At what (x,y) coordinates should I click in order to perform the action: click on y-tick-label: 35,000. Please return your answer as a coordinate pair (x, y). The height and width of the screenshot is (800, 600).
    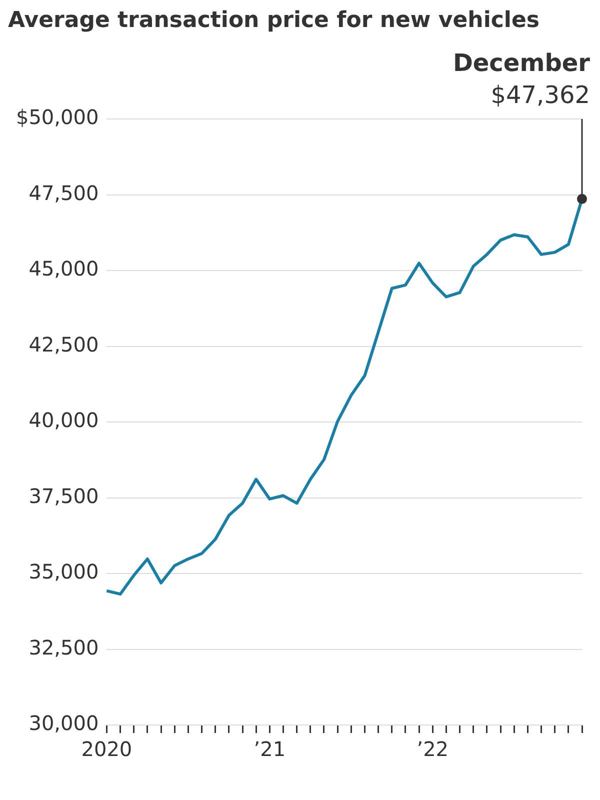
    Looking at the image, I should click on (63, 572).